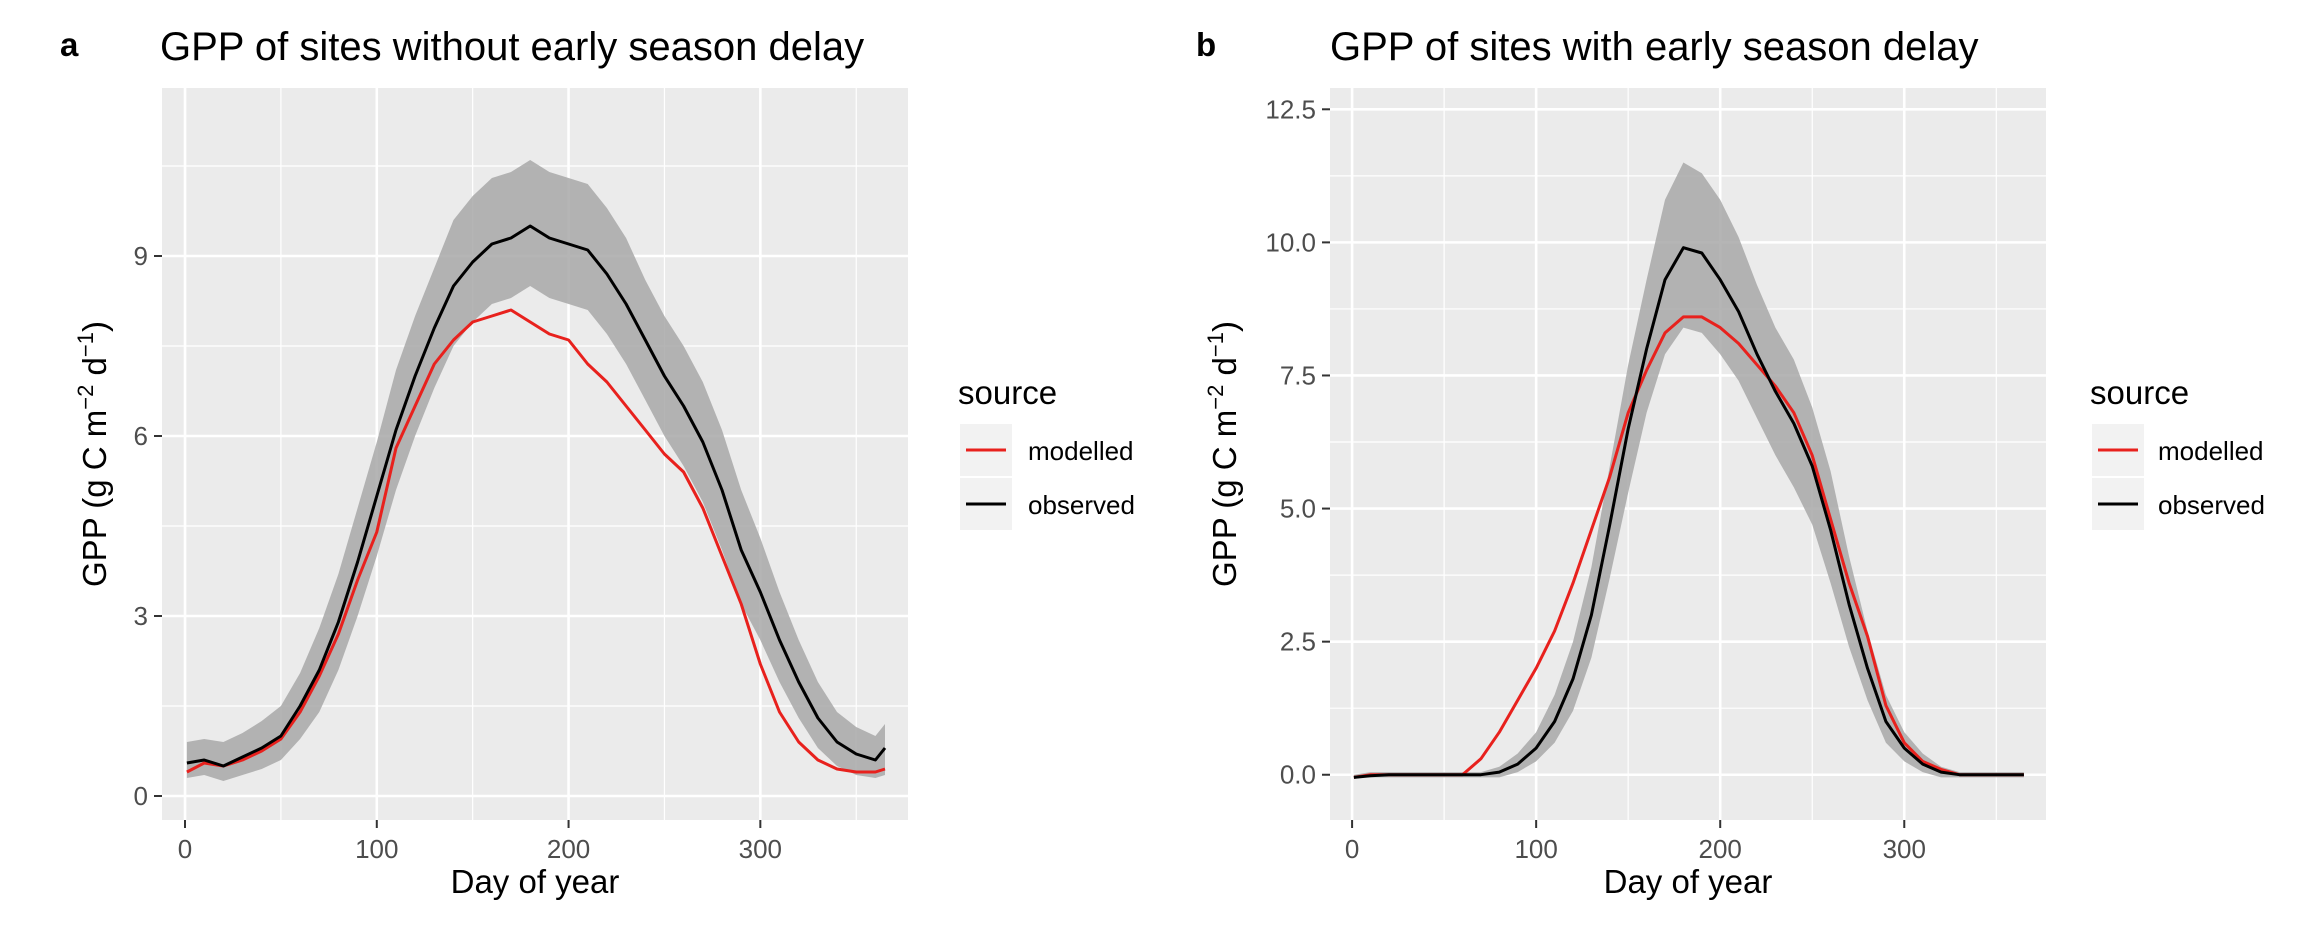  I want to click on panel-b-x-axis-label: Day of year, so click(1688, 881).